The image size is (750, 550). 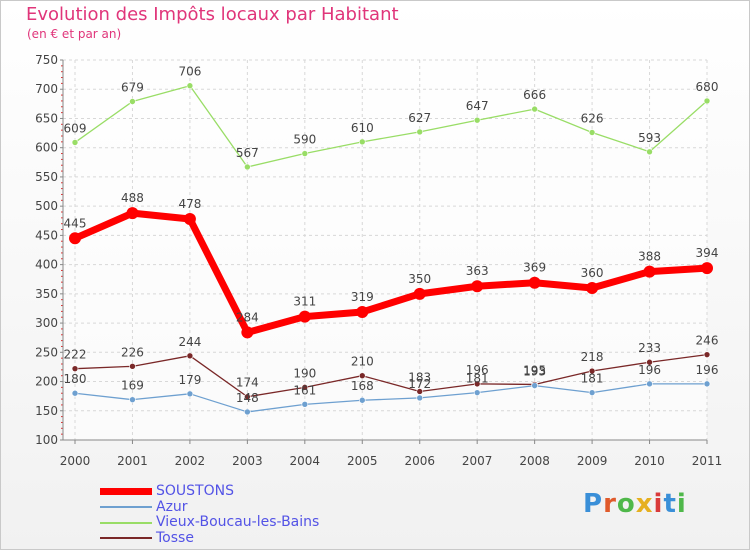 What do you see at coordinates (593, 504) in the screenshot?
I see `logo-letter: P` at bounding box center [593, 504].